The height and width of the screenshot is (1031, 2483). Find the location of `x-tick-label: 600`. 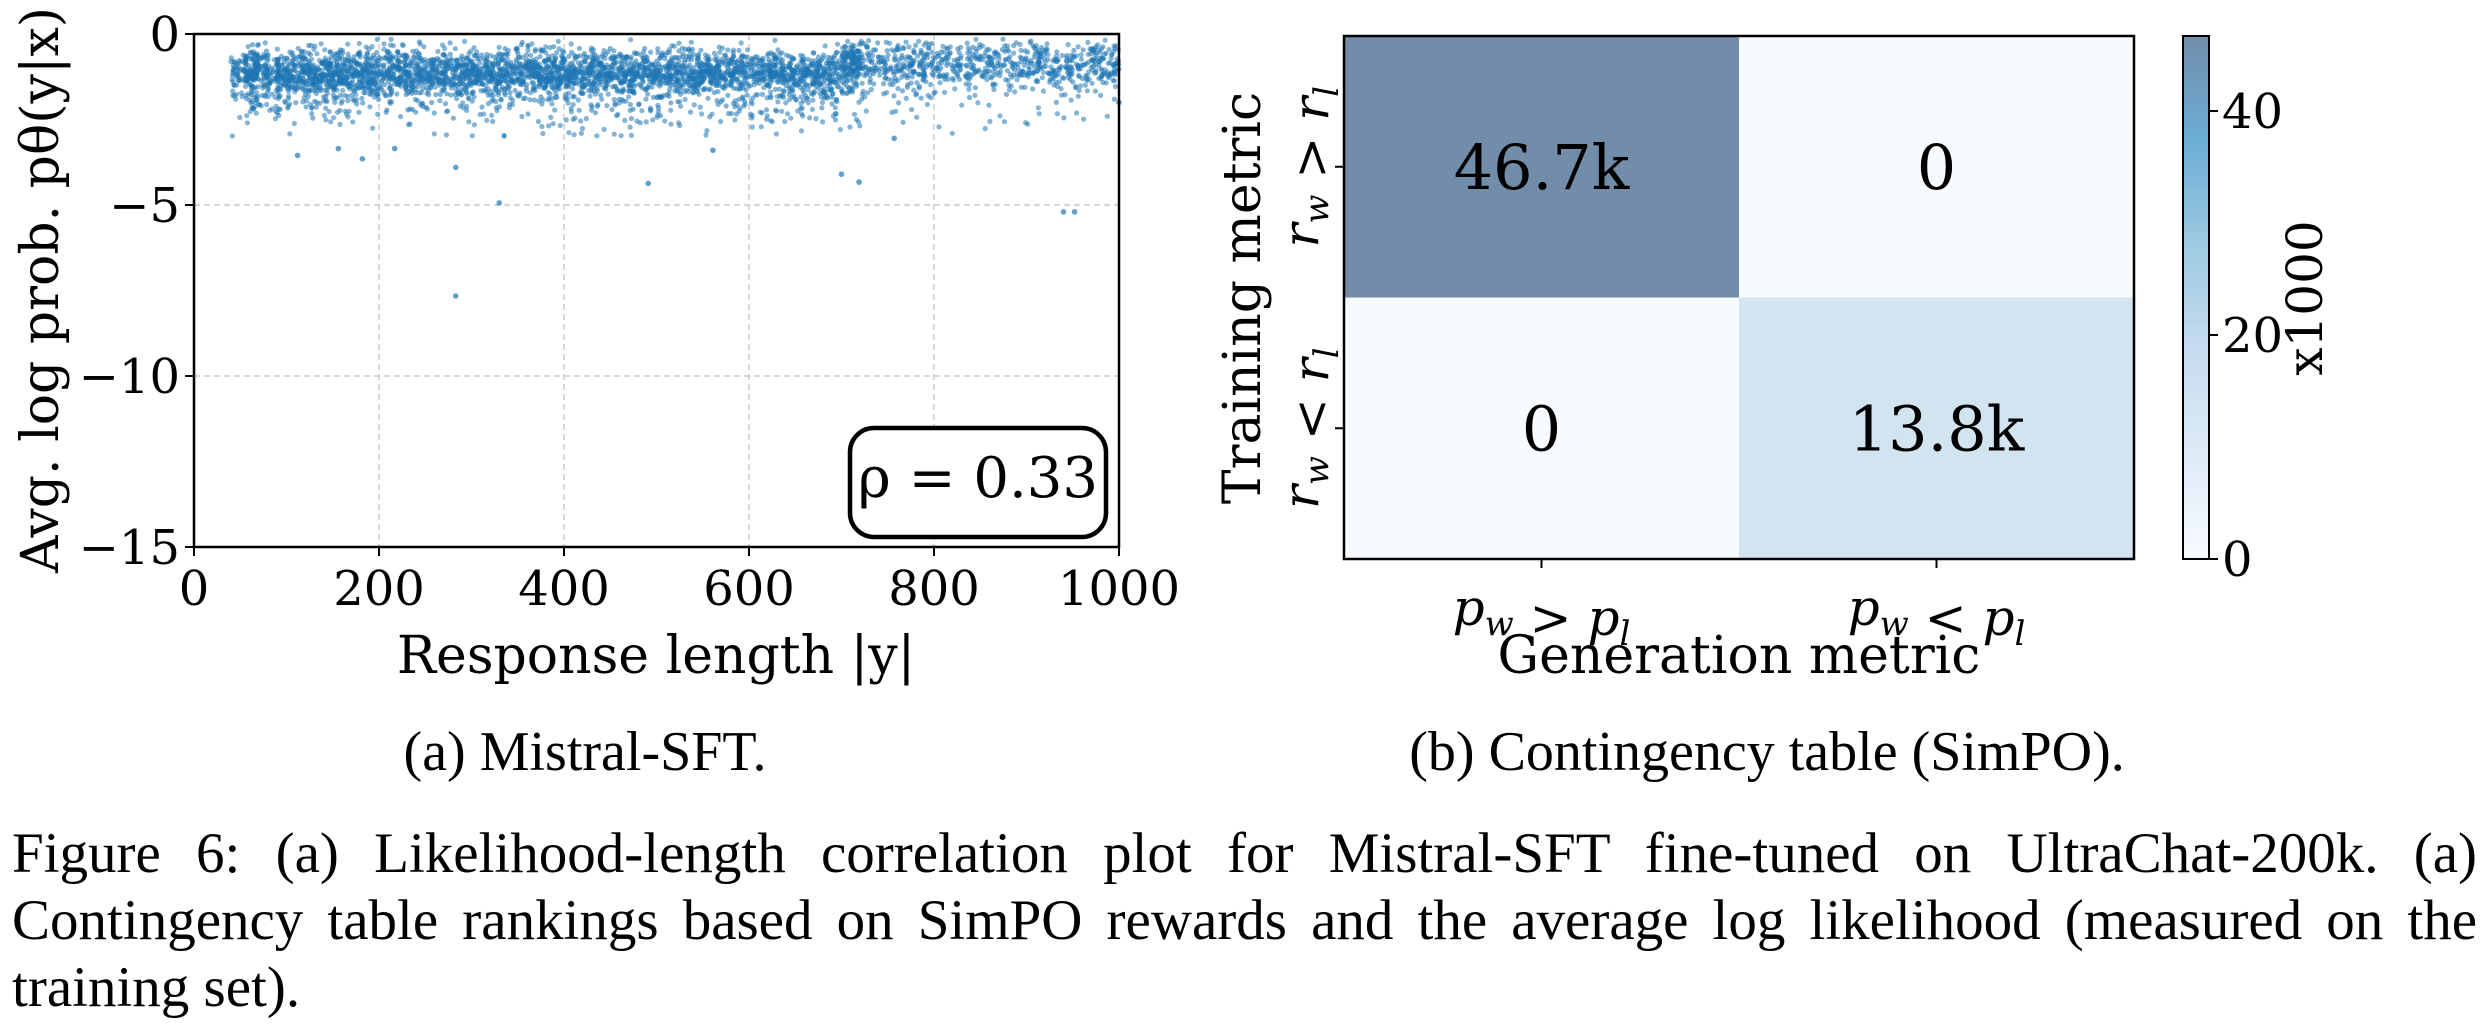

x-tick-label: 600 is located at coordinates (749, 589).